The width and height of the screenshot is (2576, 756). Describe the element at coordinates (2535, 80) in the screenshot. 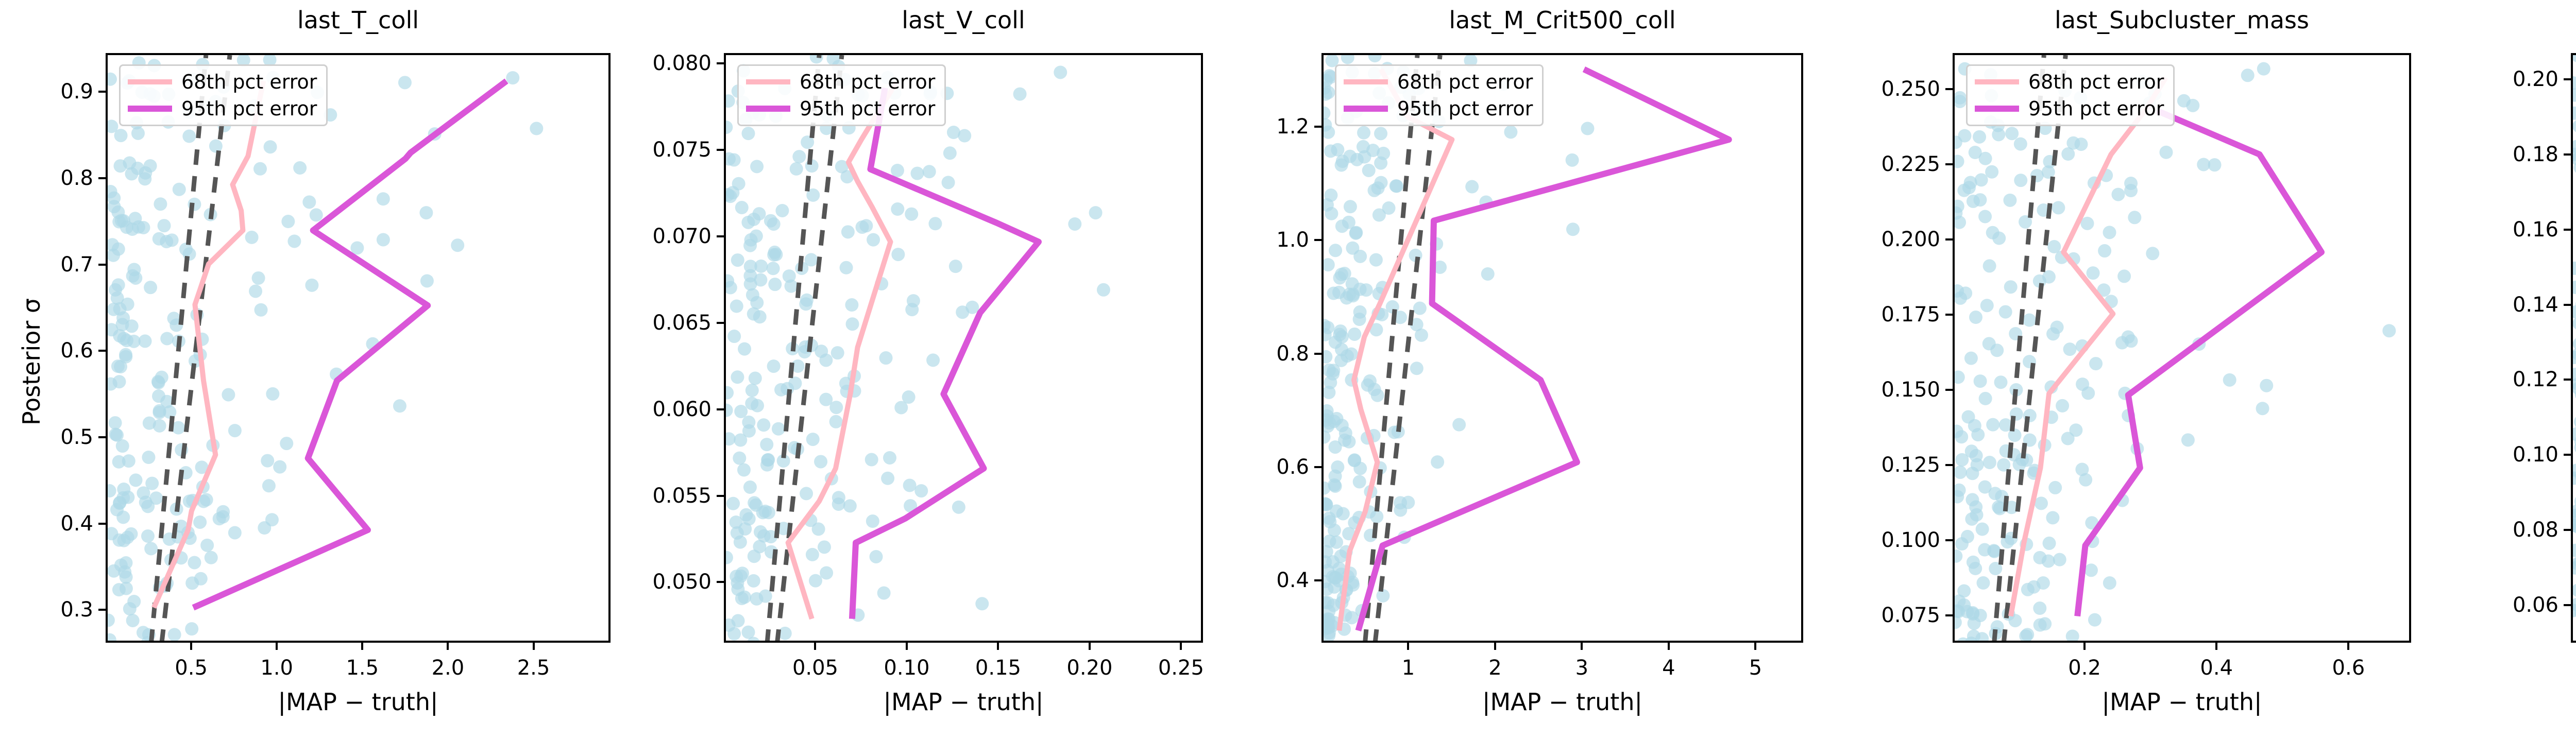

I see `y-tick-label: 0.20` at that location.